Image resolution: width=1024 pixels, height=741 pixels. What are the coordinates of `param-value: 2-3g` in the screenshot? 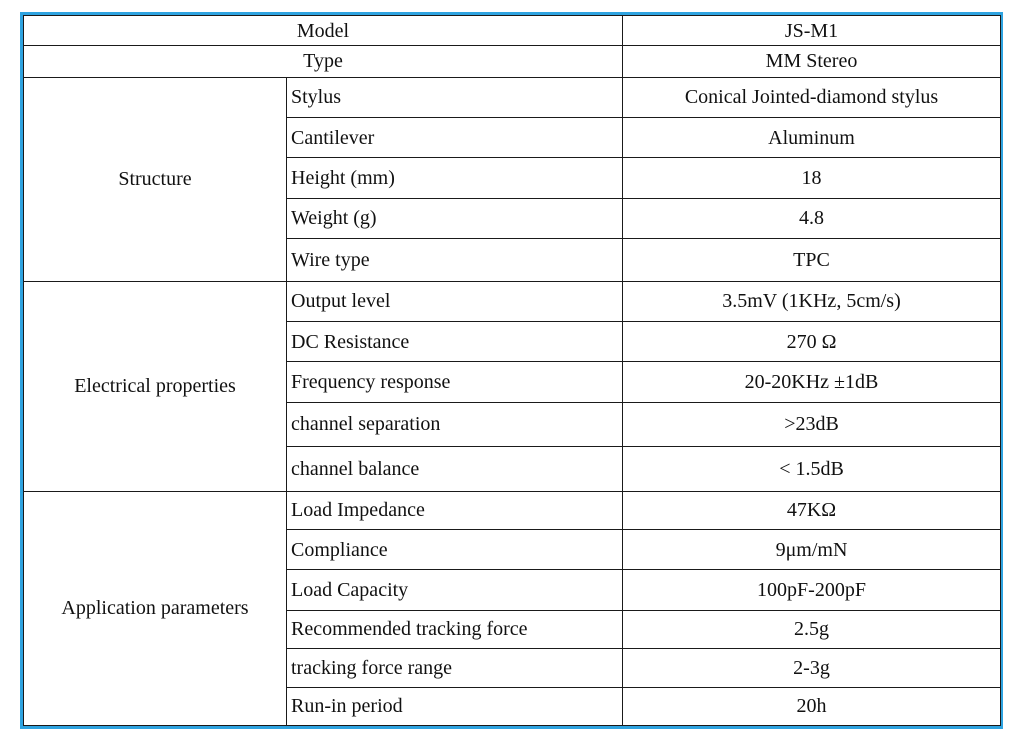 It's located at (811, 668).